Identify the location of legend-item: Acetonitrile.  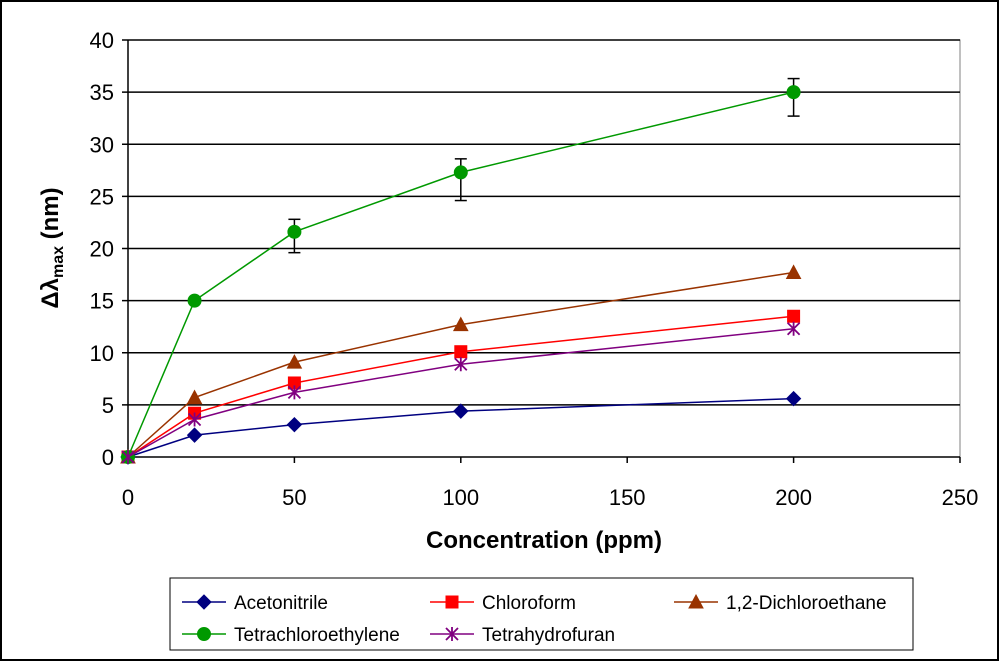
(255, 603).